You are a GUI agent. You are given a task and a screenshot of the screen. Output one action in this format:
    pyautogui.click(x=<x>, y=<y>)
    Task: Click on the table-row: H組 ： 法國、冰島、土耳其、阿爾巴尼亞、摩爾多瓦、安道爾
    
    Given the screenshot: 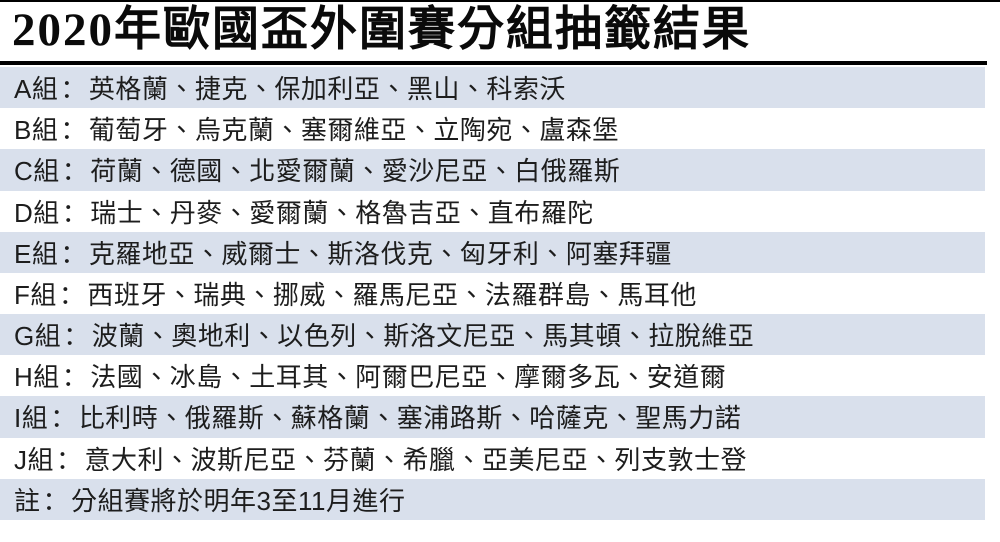 What is the action you would take?
    pyautogui.click(x=492, y=376)
    